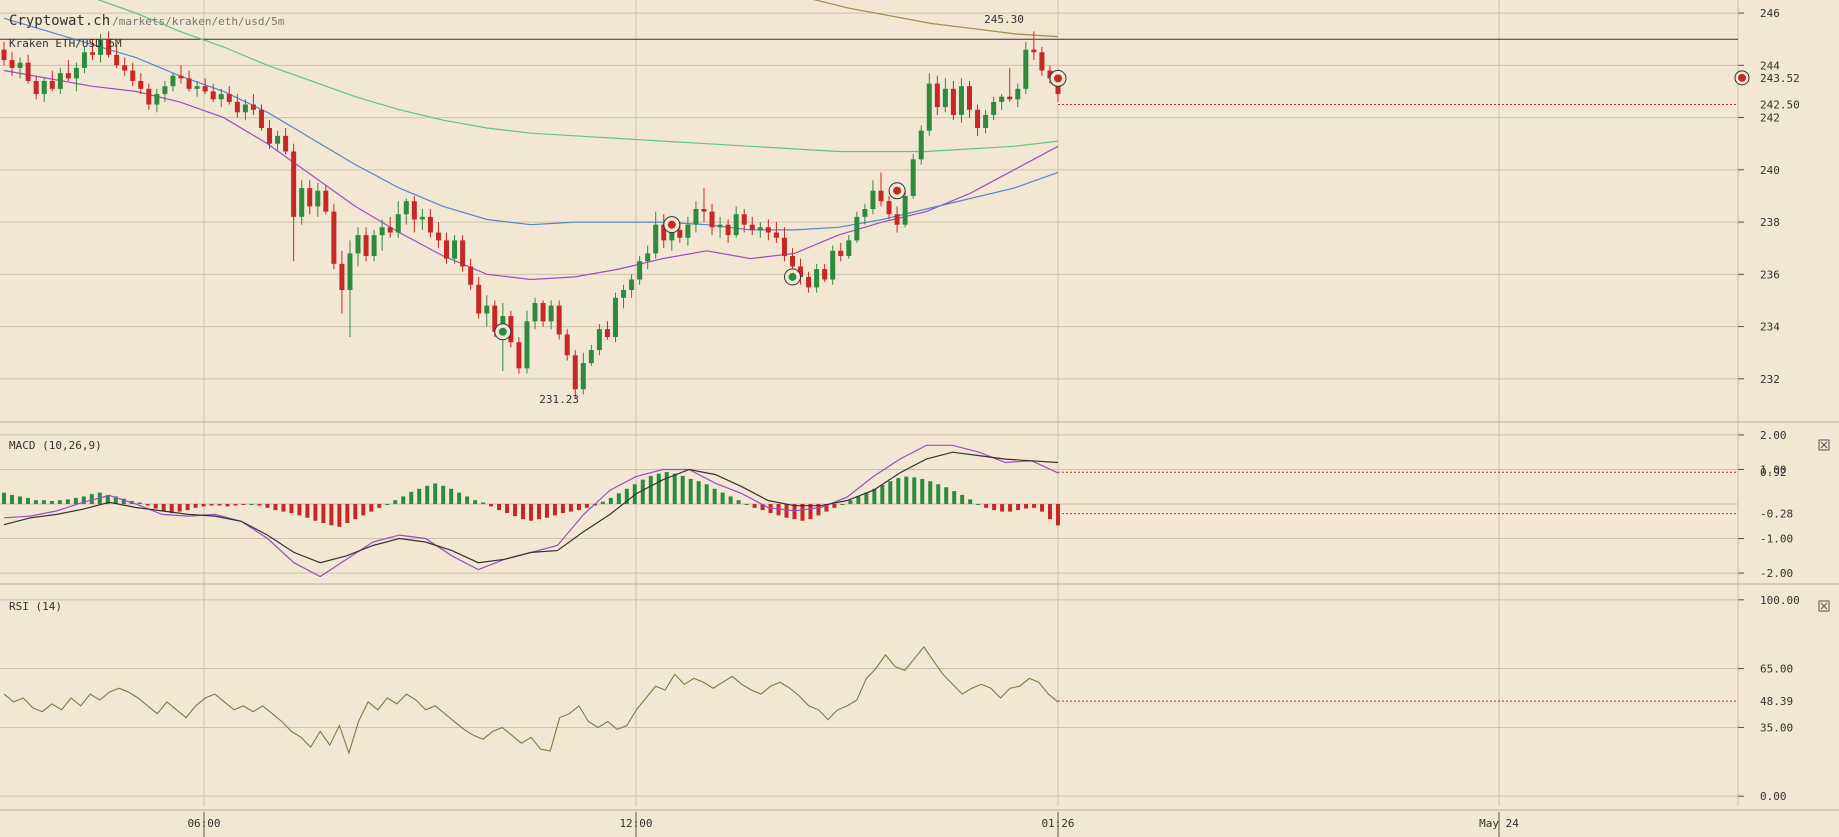  I want to click on rsi-tick-label: 65.00, so click(1776, 669).